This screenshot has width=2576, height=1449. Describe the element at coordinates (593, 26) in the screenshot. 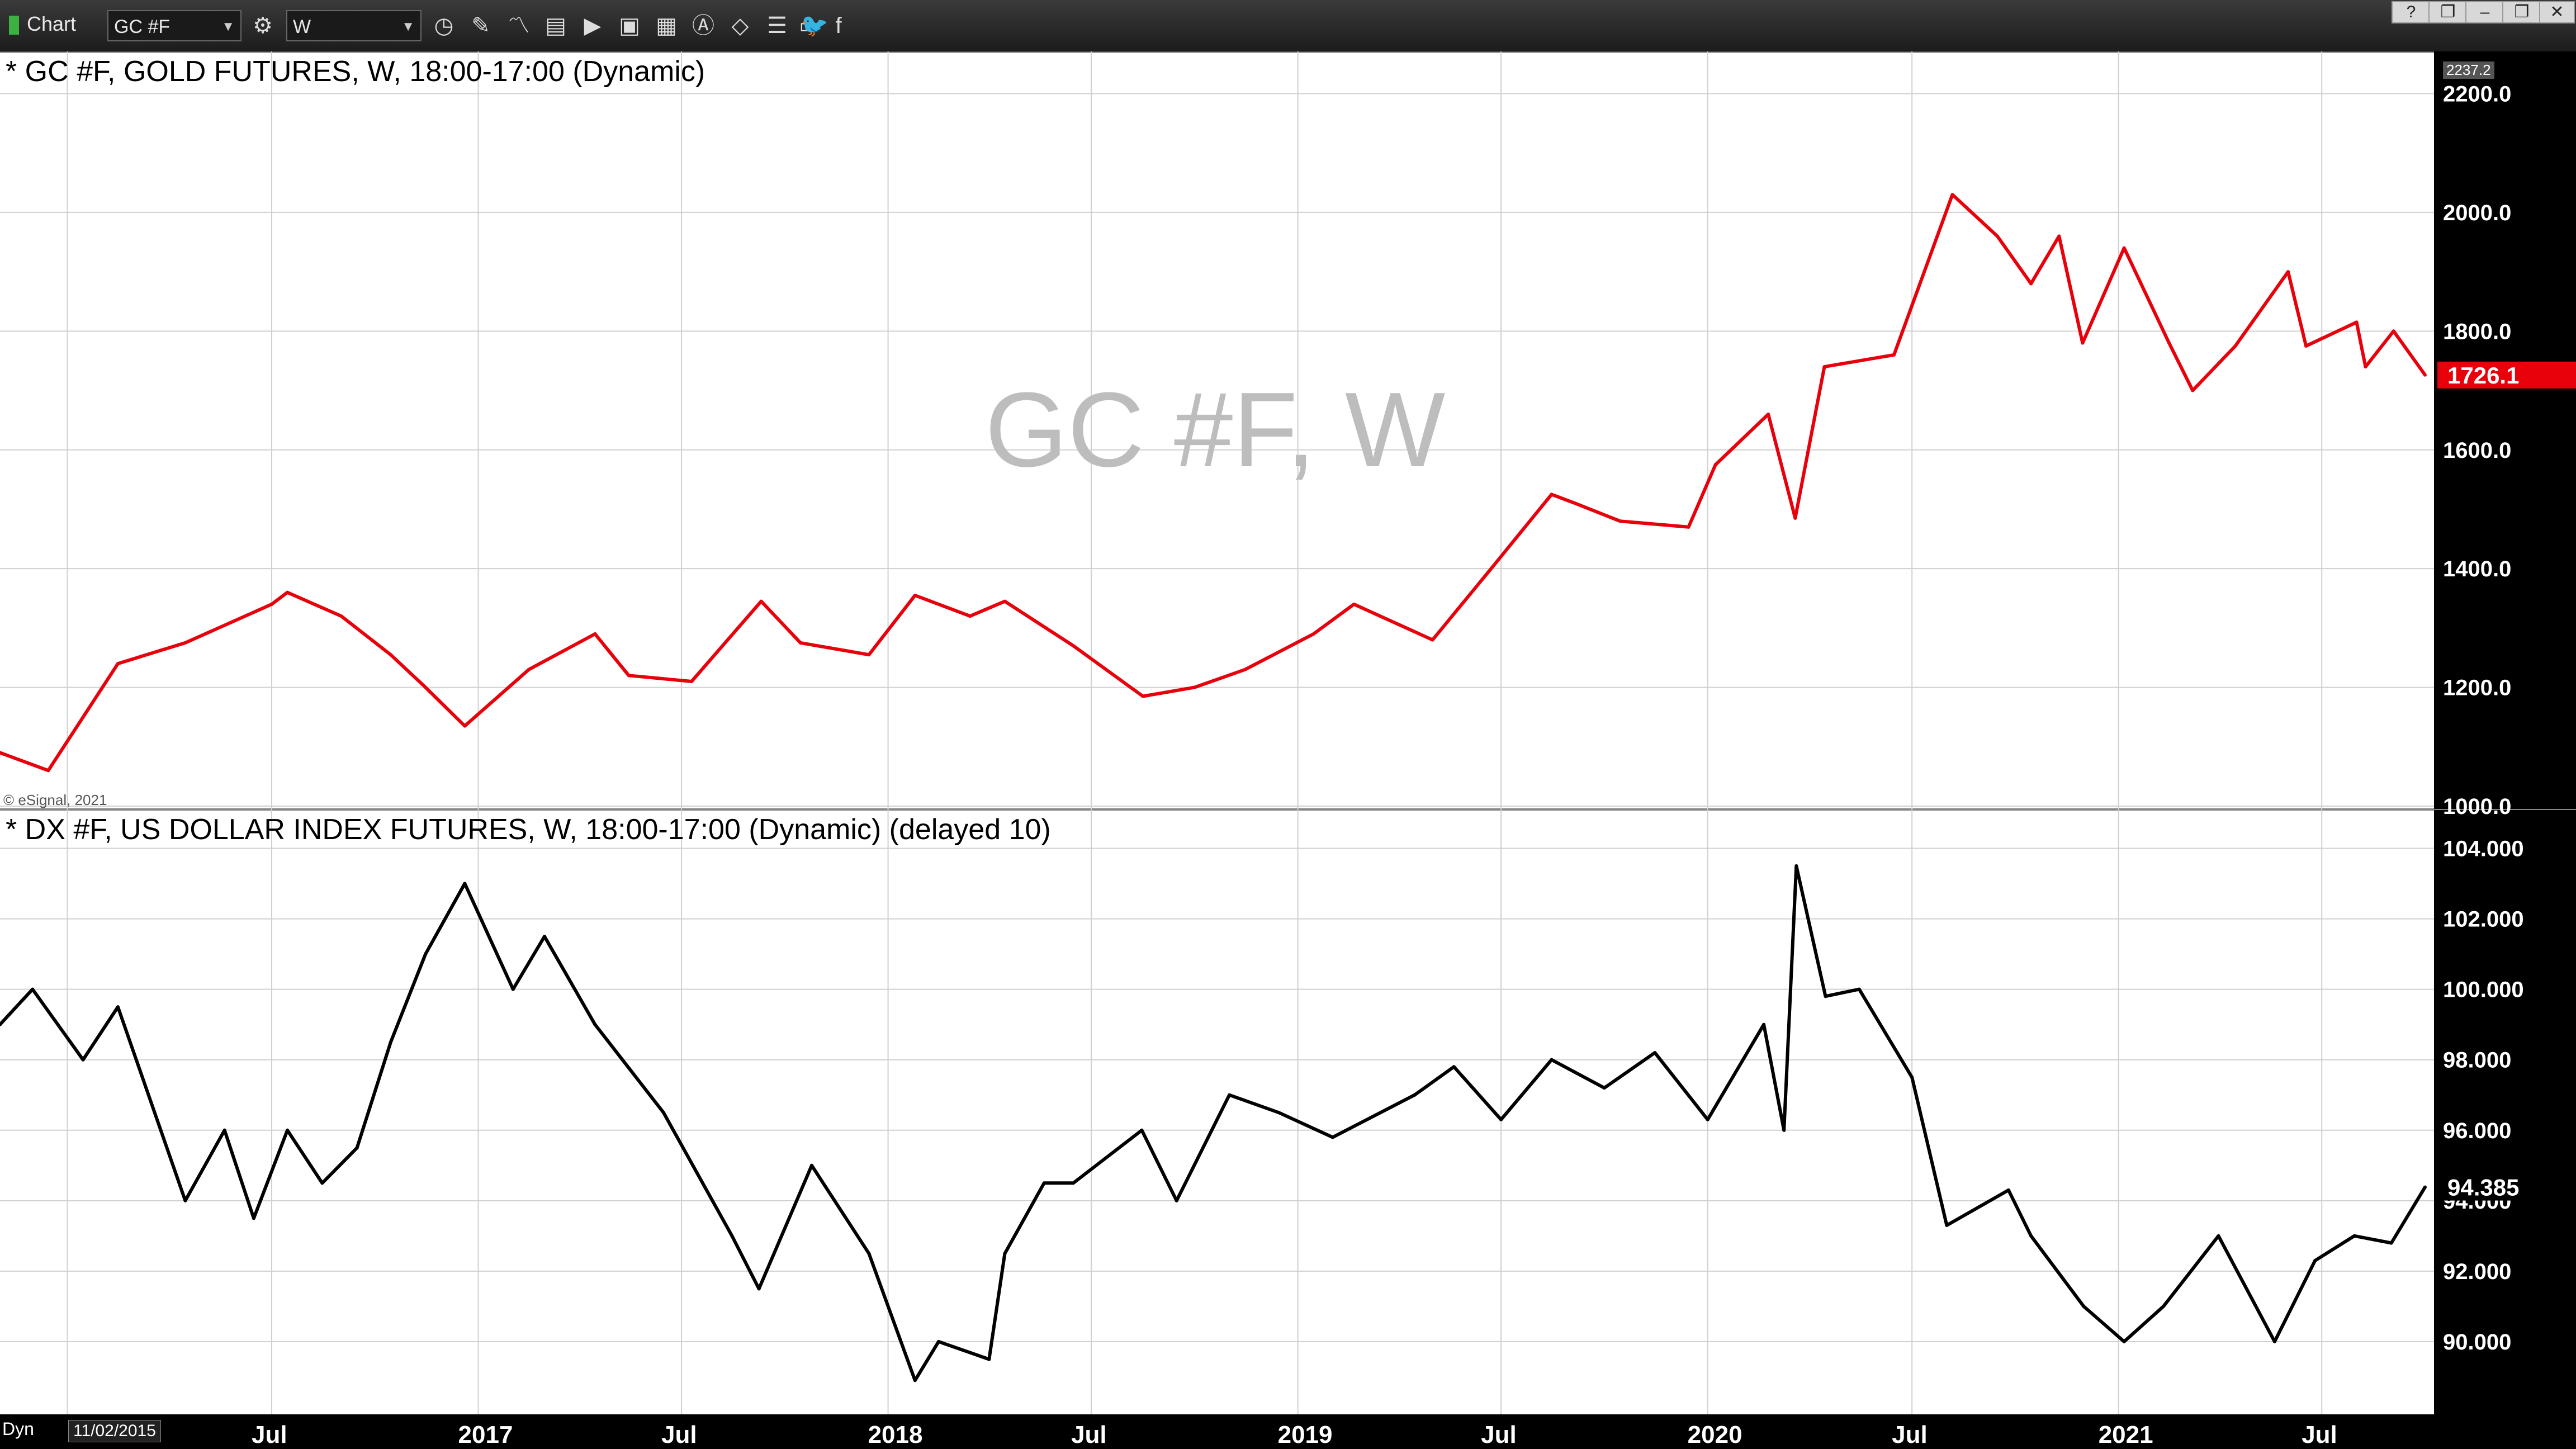

I see `play-icon: ▶` at that location.